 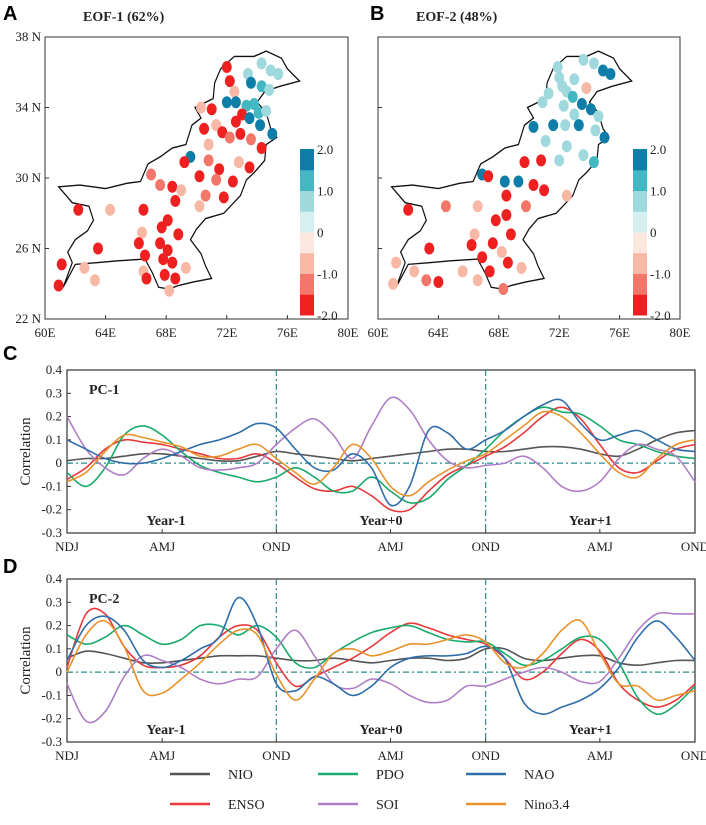 What do you see at coordinates (457, 17) in the screenshot?
I see `map-title: EOF-2 (48%)` at bounding box center [457, 17].